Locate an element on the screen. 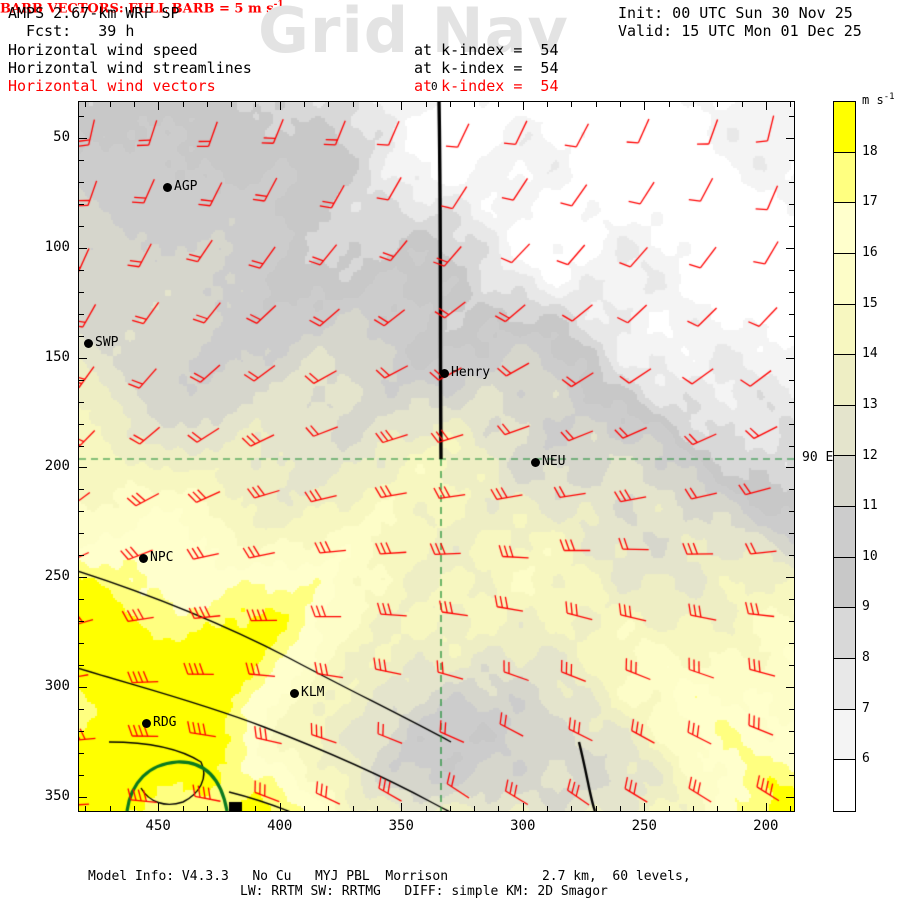  field-kindex-wind-vectors: at k-index = 54 is located at coordinates (486, 86).